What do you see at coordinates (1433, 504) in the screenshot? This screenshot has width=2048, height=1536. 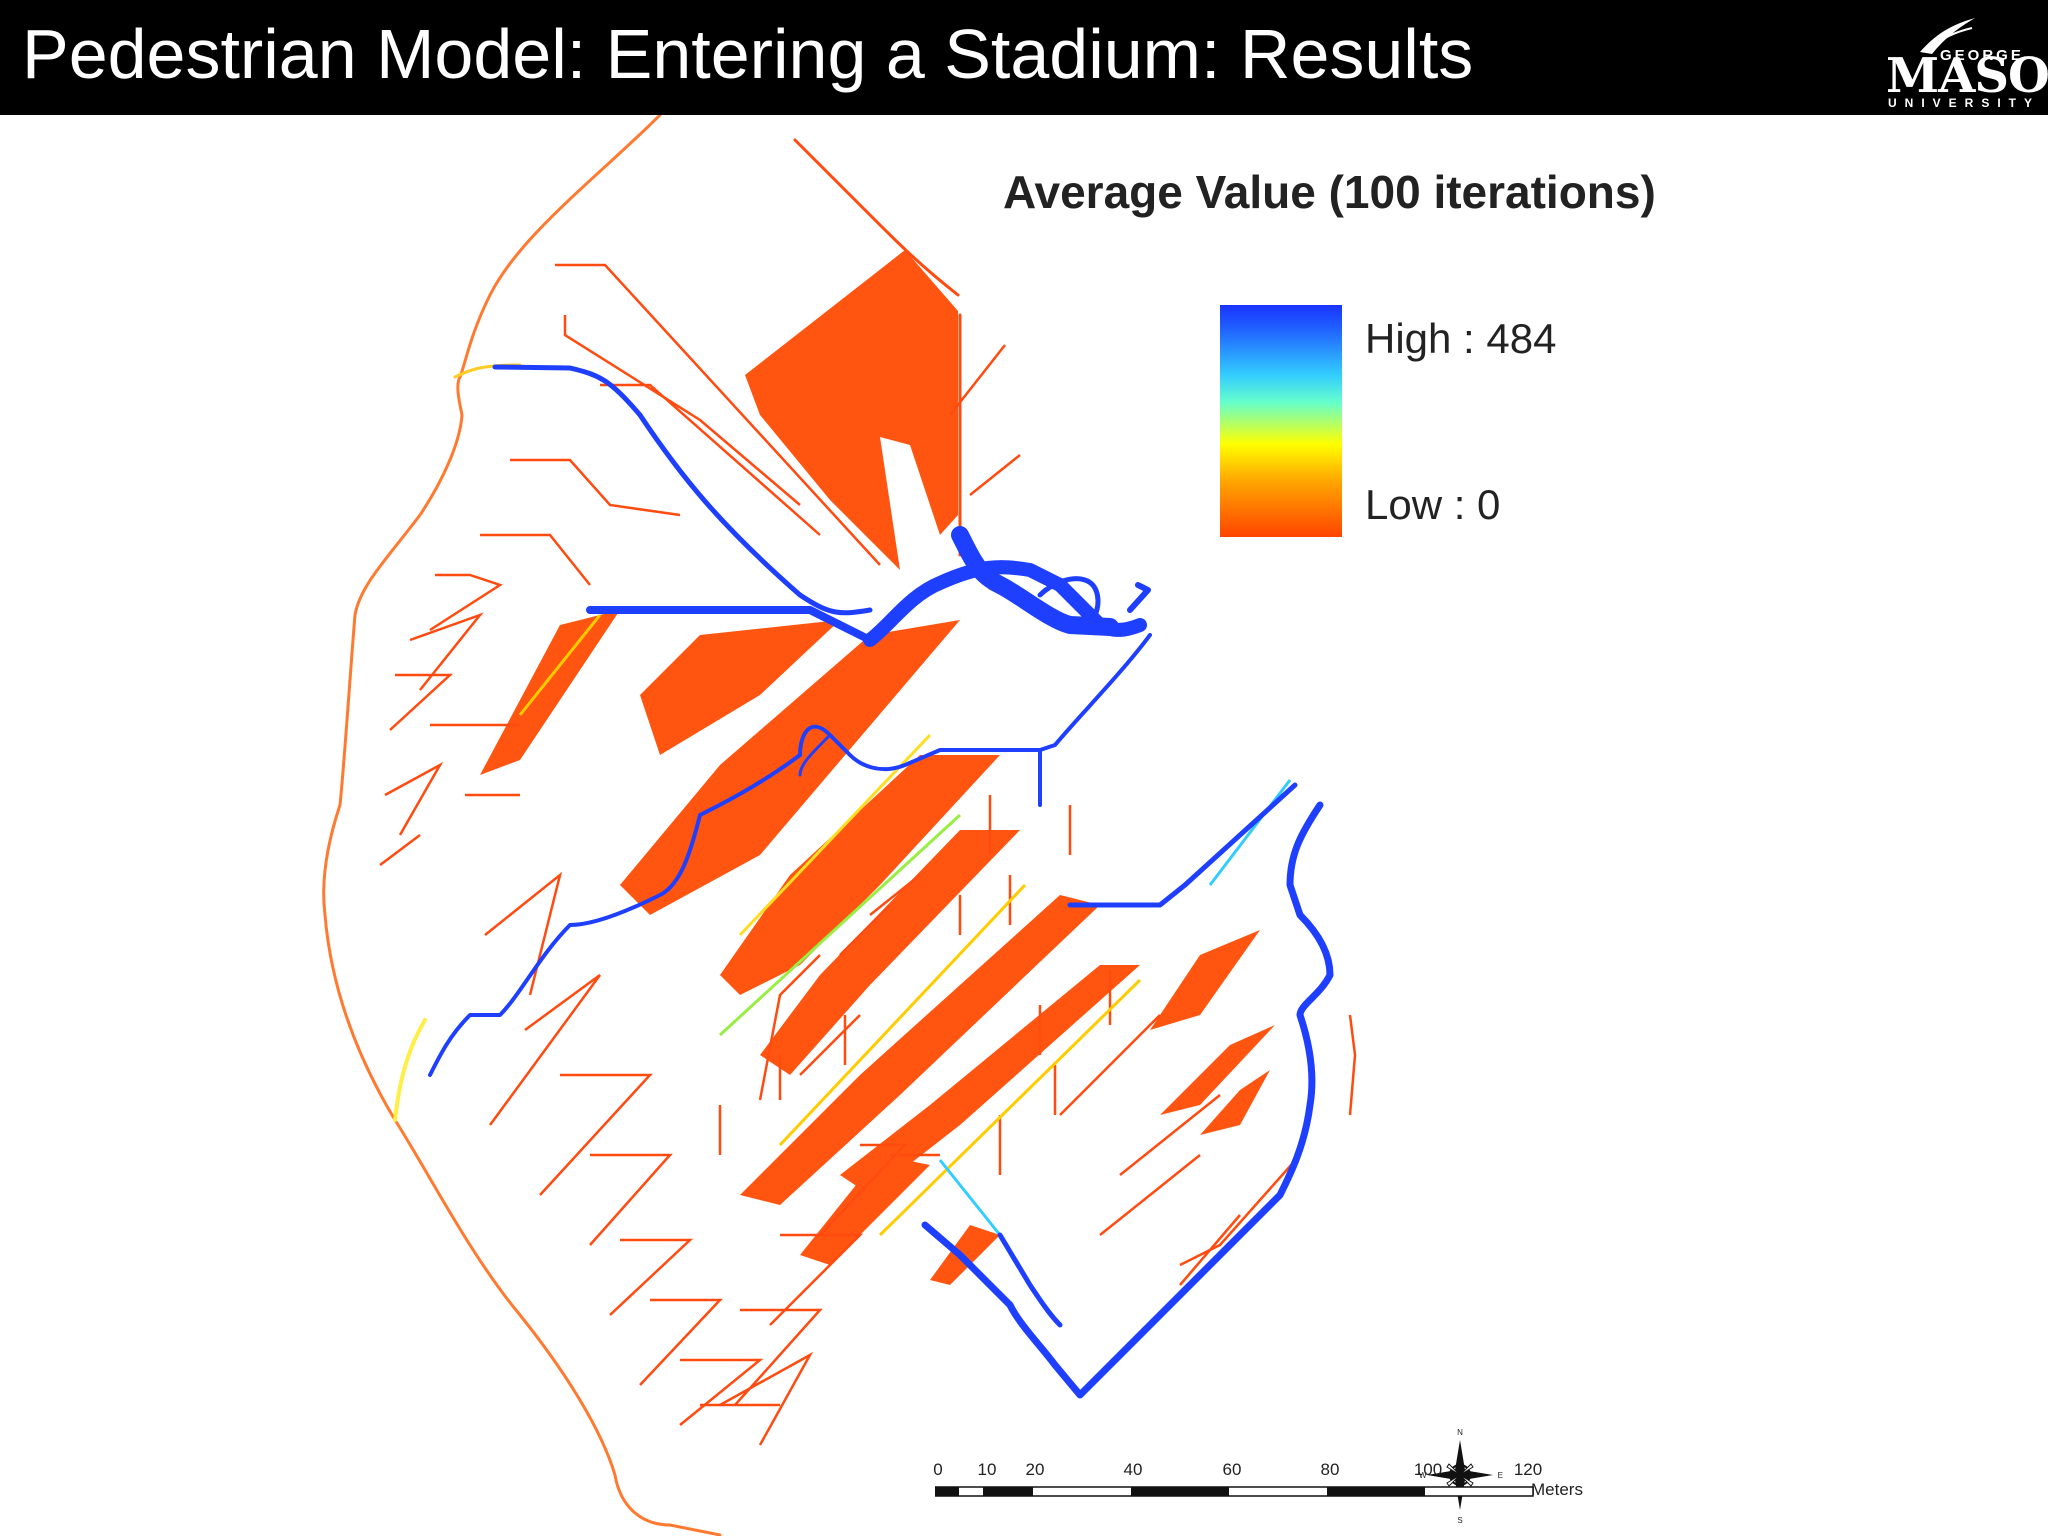 I see `legend-low-label: Low : 0` at bounding box center [1433, 504].